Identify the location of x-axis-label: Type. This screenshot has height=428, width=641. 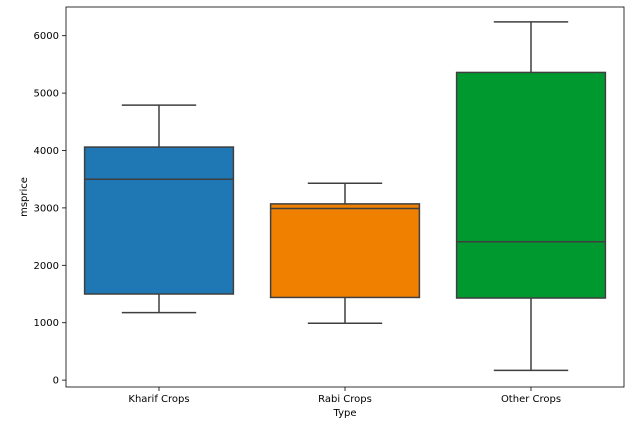
(345, 413).